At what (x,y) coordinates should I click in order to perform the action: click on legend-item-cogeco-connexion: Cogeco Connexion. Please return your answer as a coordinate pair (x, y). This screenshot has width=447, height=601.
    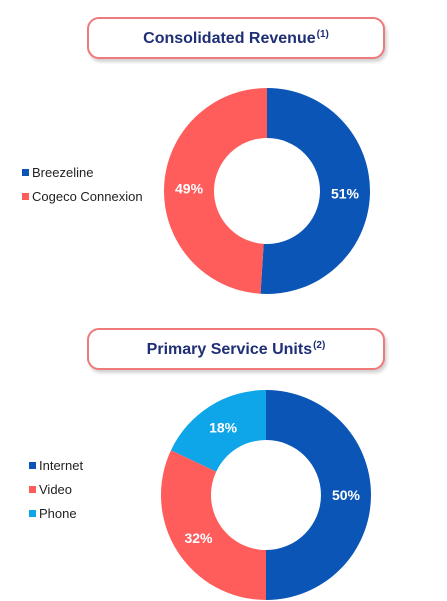
    Looking at the image, I should click on (82, 196).